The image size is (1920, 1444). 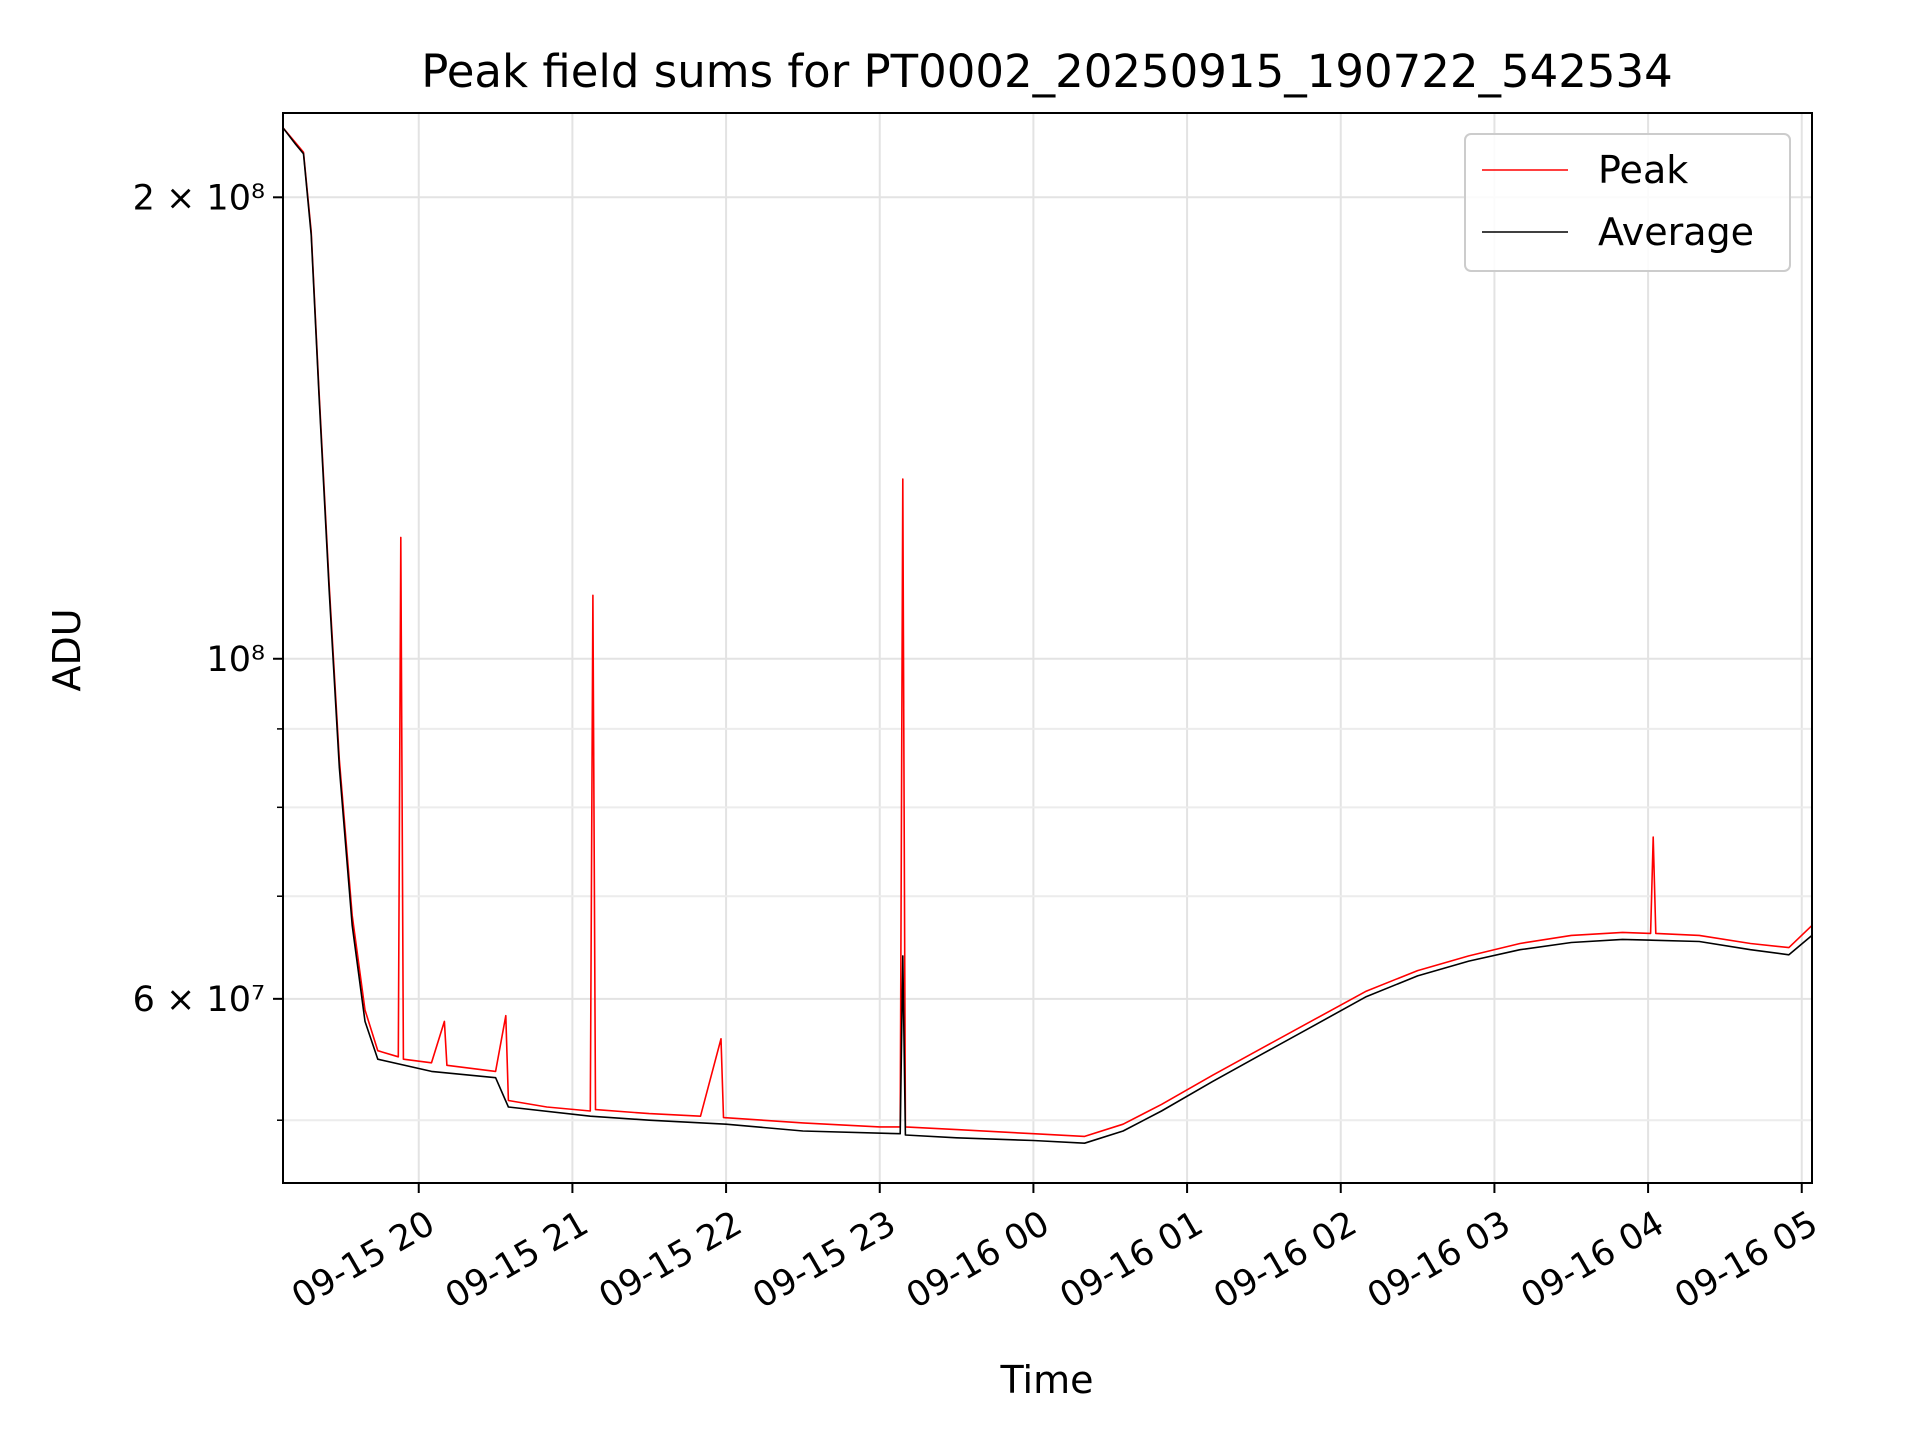 What do you see at coordinates (199, 198) in the screenshot?
I see `y-tick-label: 2 × 10⁸` at bounding box center [199, 198].